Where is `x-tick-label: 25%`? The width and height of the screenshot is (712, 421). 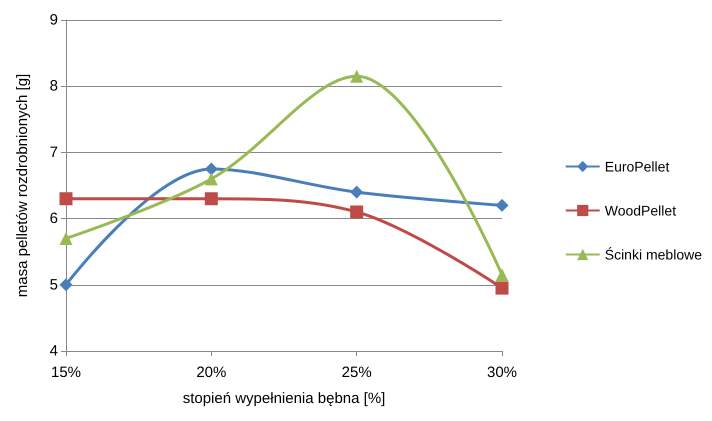 x-tick-label: 25% is located at coordinates (357, 372).